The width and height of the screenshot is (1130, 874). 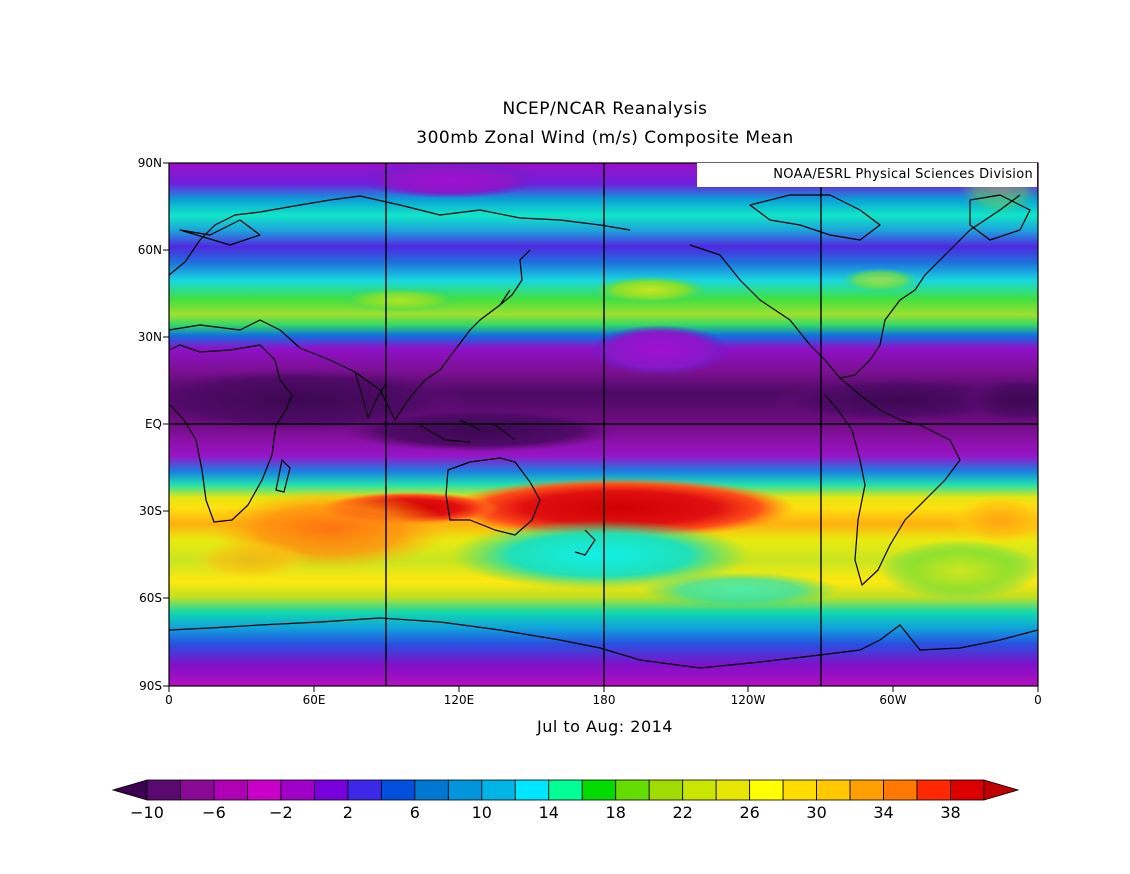 What do you see at coordinates (150, 511) in the screenshot?
I see `lat-label-30s: 30S` at bounding box center [150, 511].